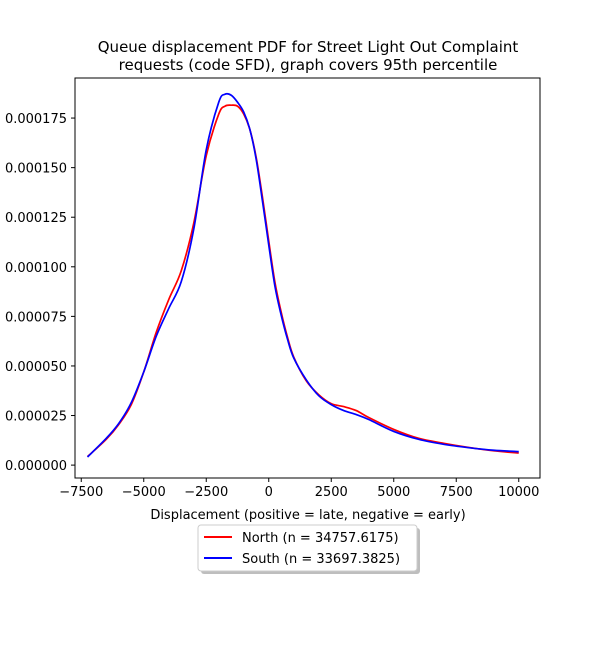 The height and width of the screenshot is (654, 600). I want to click on x-tick-label: 7500, so click(456, 492).